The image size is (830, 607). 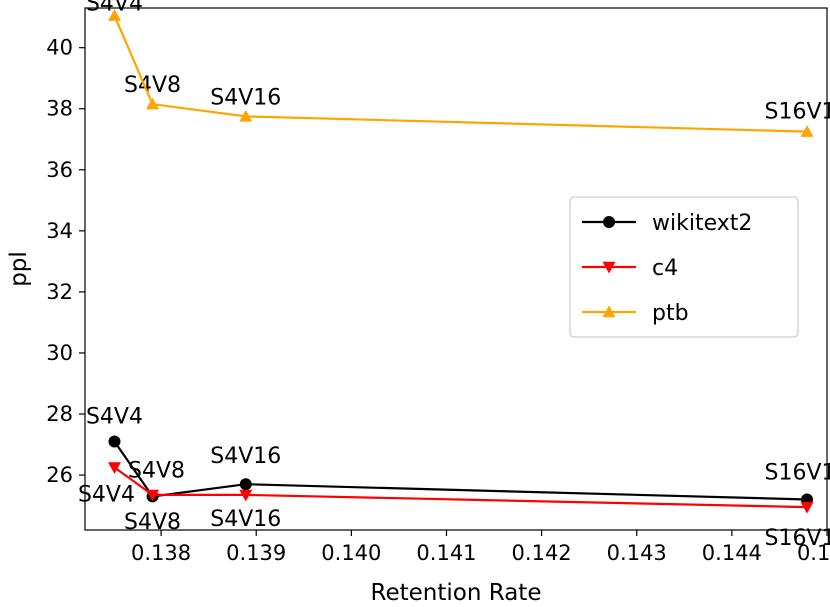 I want to click on y-tick-label: 32, so click(x=59, y=292).